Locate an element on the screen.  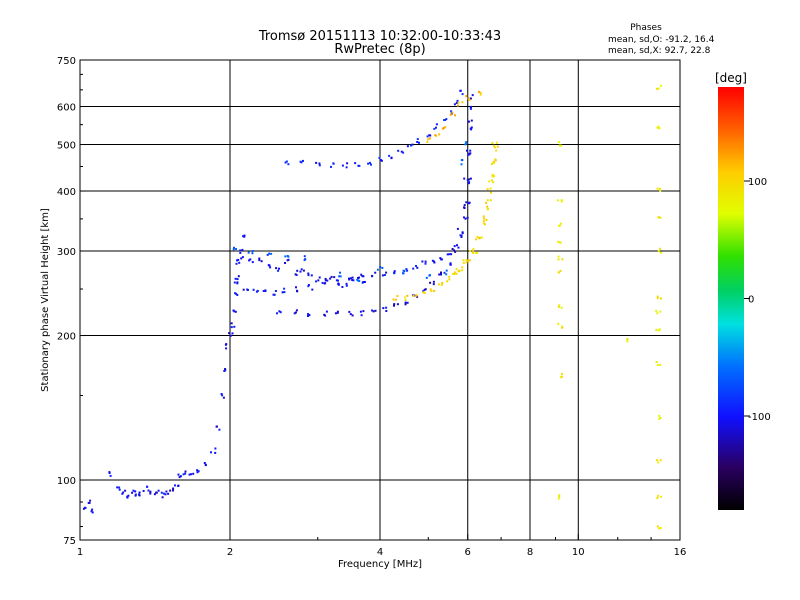
y-tick-label: 100 is located at coordinates (66, 481).